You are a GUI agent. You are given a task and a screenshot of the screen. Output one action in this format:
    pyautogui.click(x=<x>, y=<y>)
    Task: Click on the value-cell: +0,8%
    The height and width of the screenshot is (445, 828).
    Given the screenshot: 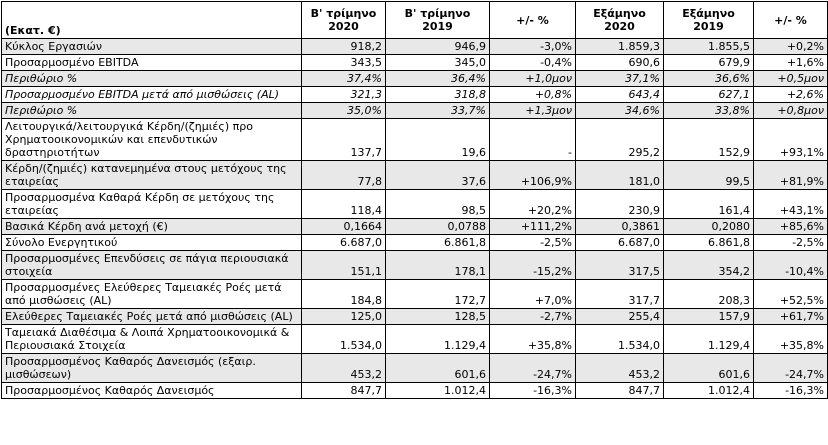 What is the action you would take?
    pyautogui.click(x=532, y=94)
    